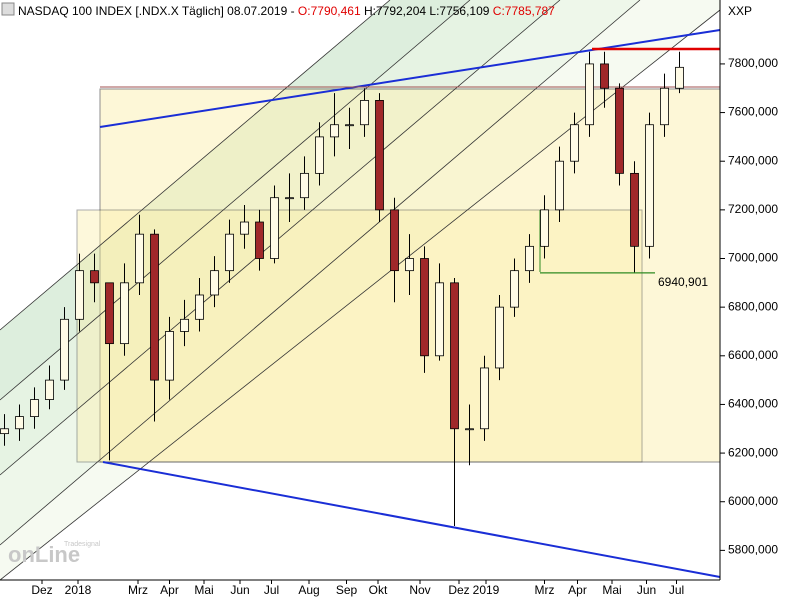 The height and width of the screenshot is (605, 800). What do you see at coordinates (753, 160) in the screenshot?
I see `y-tick-label: 7400,000` at bounding box center [753, 160].